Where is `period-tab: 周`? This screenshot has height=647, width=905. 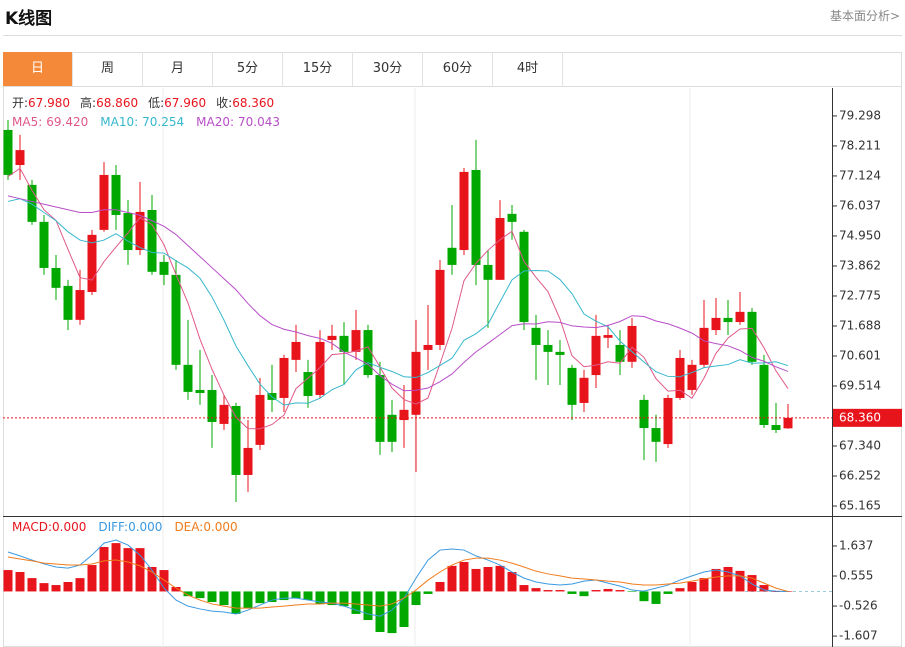 period-tab: 周 is located at coordinates (108, 69).